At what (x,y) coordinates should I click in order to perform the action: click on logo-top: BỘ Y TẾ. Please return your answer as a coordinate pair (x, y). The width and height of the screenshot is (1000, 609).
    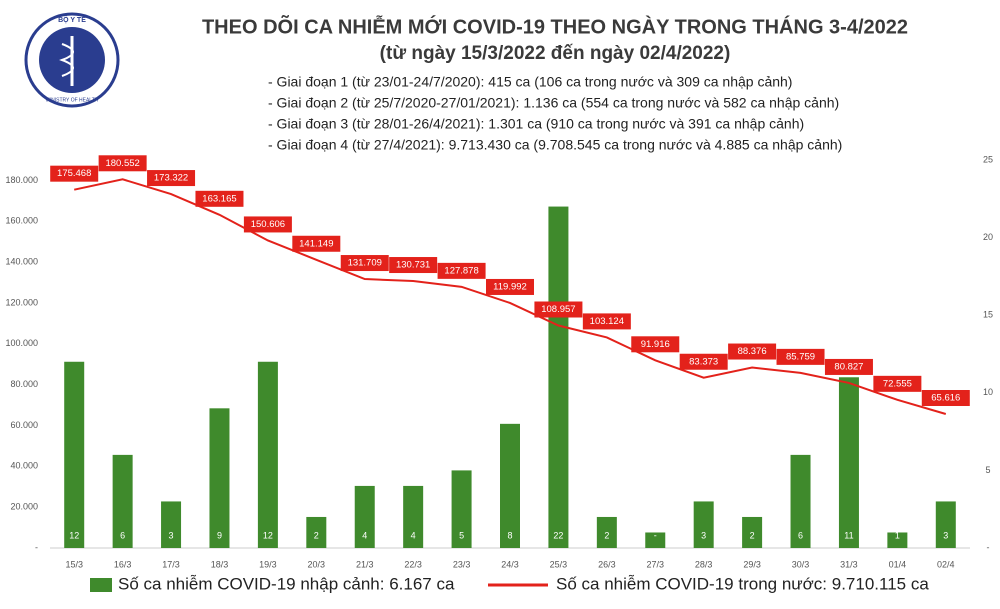
    Looking at the image, I should click on (72, 19).